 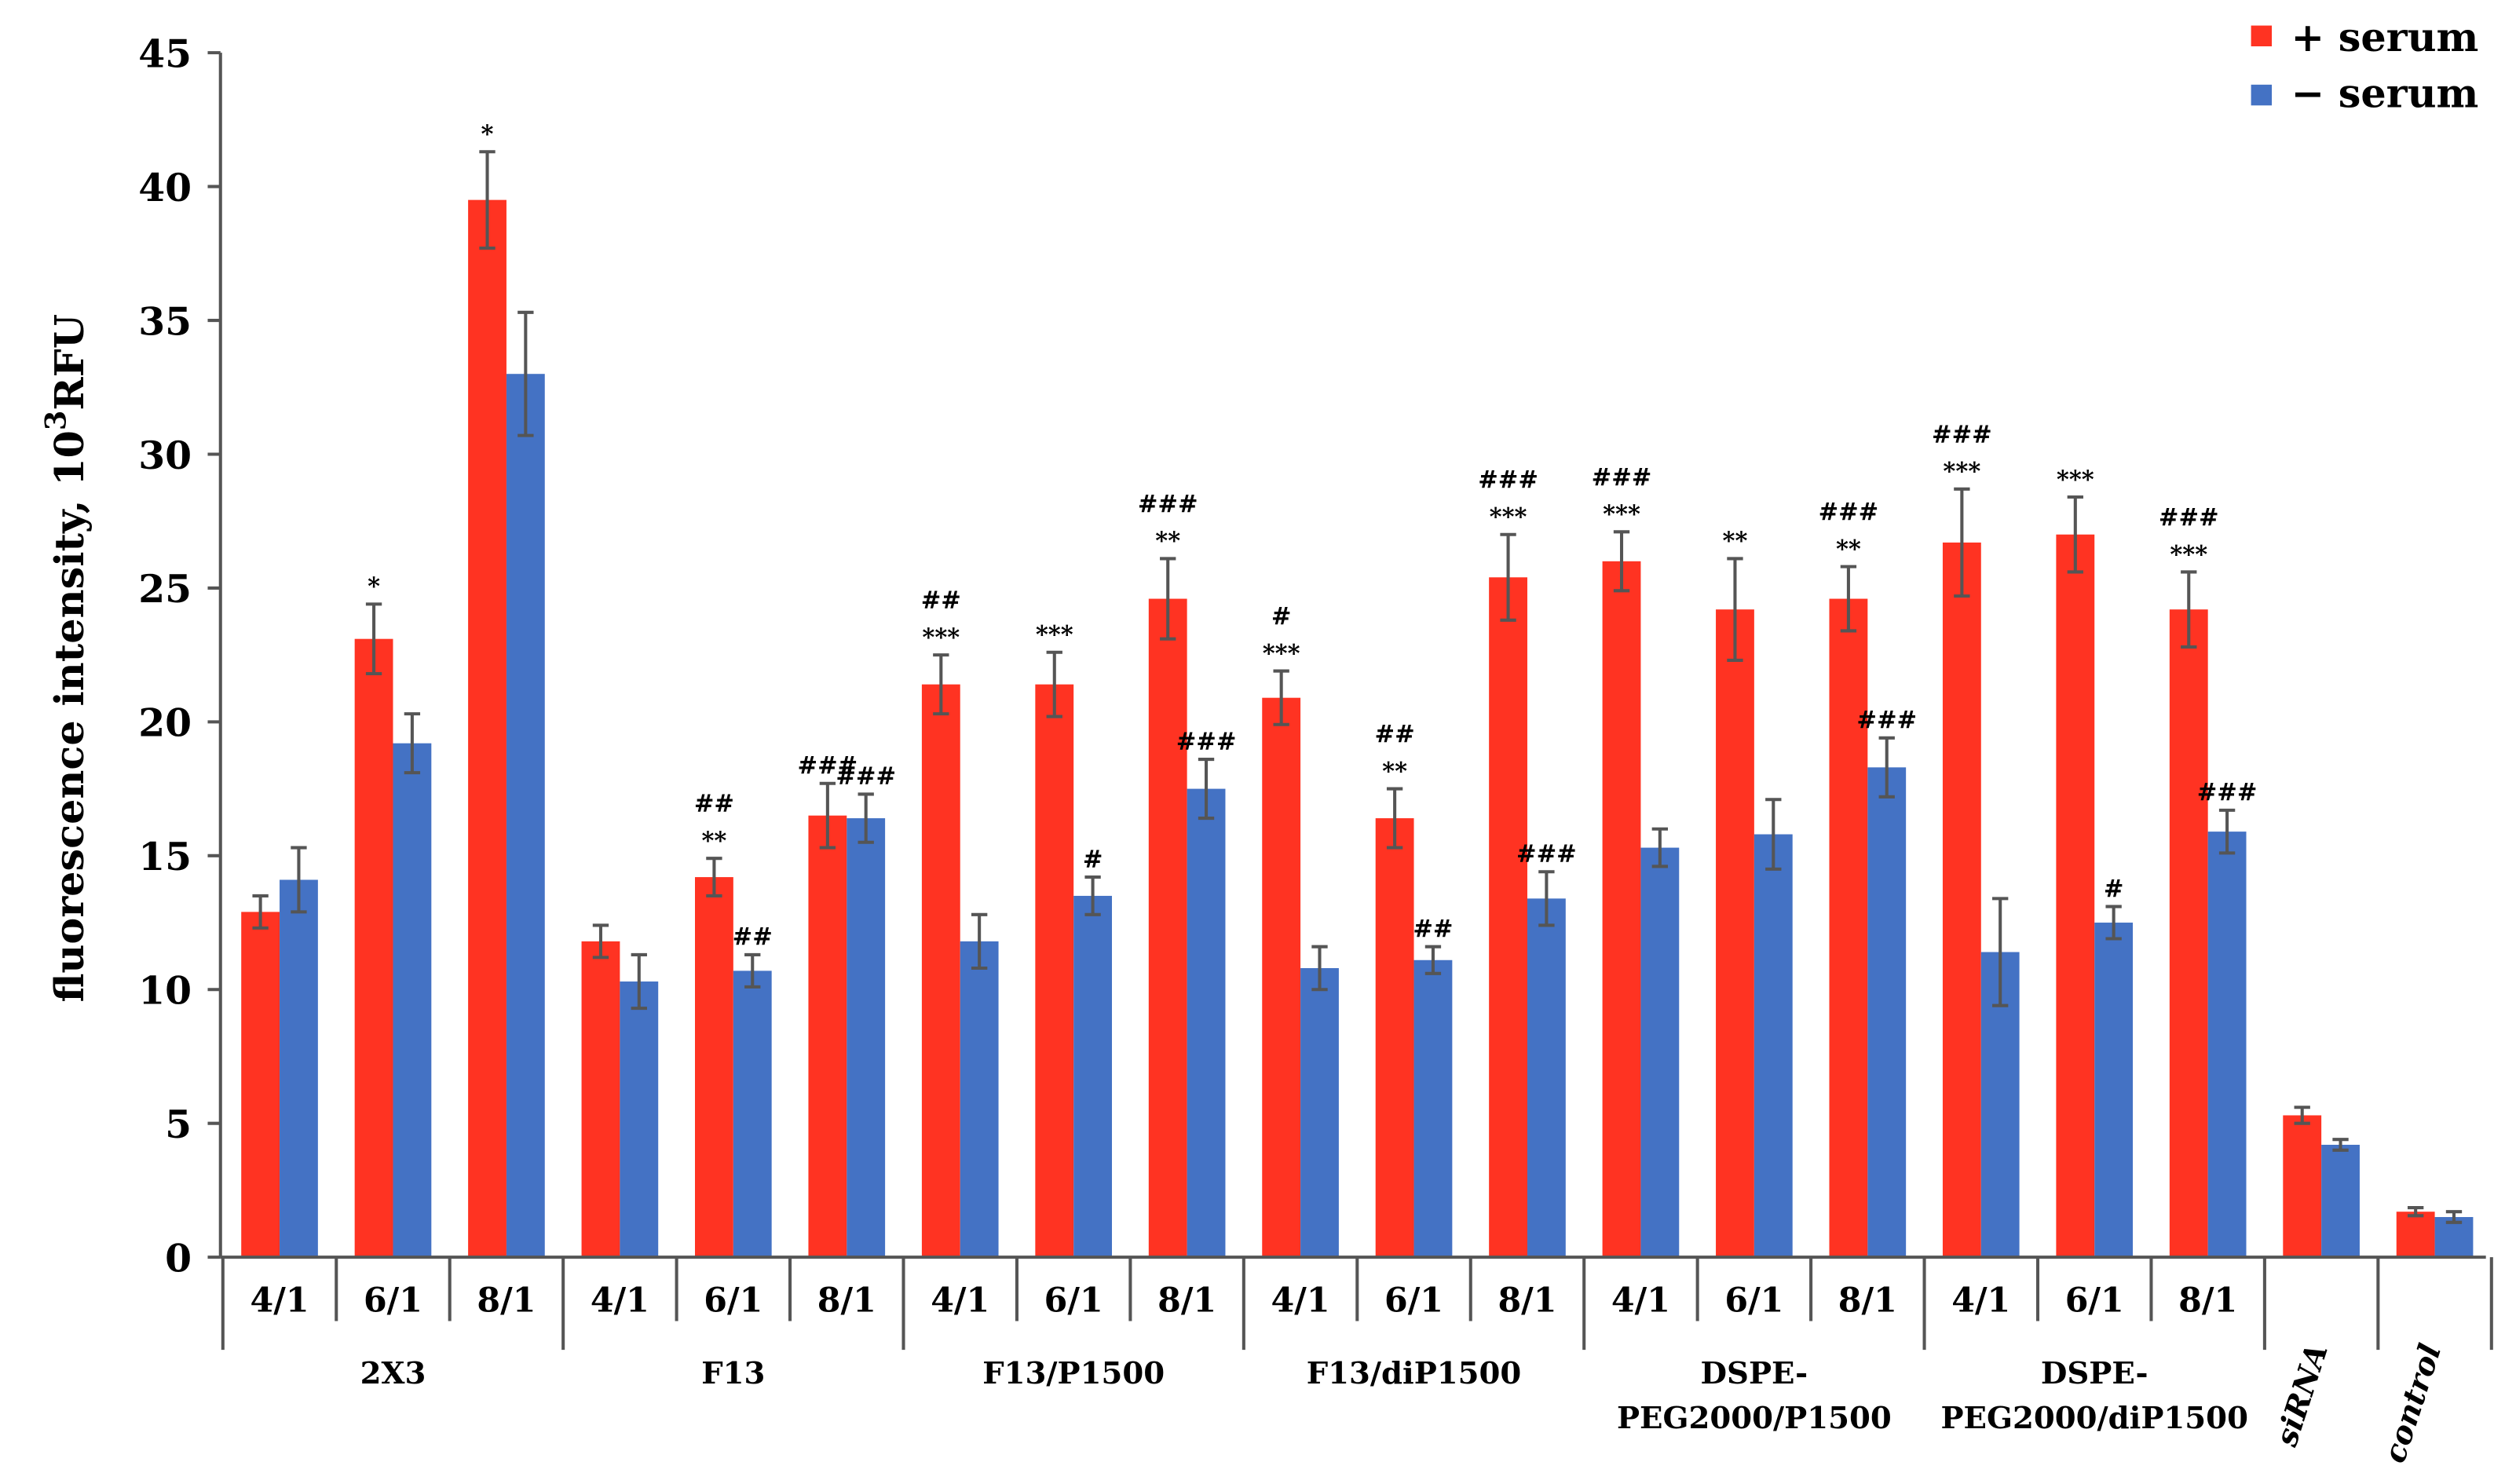 I want to click on legend-label-minus-serum: − serum, so click(x=2384, y=92).